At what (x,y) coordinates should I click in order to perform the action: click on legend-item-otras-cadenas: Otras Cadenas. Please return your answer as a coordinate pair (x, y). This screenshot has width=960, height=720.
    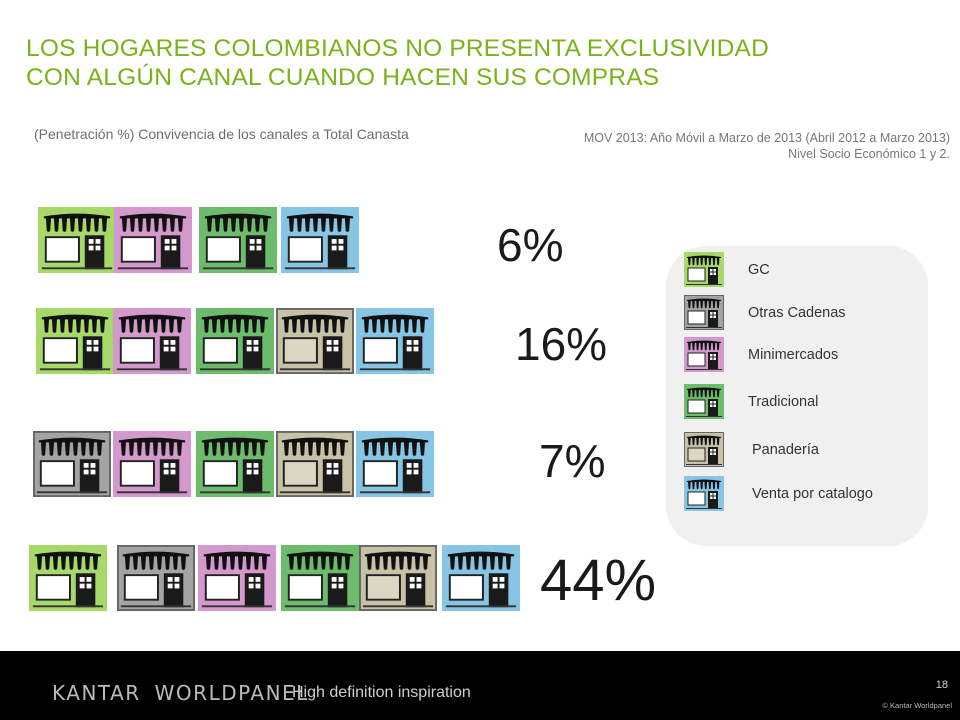
    Looking at the image, I should click on (765, 313).